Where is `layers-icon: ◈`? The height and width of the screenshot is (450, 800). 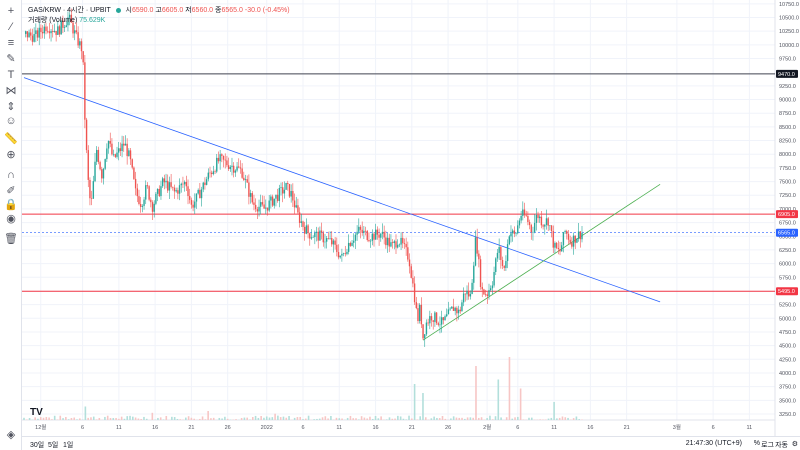 layers-icon: ◈ is located at coordinates (11, 435).